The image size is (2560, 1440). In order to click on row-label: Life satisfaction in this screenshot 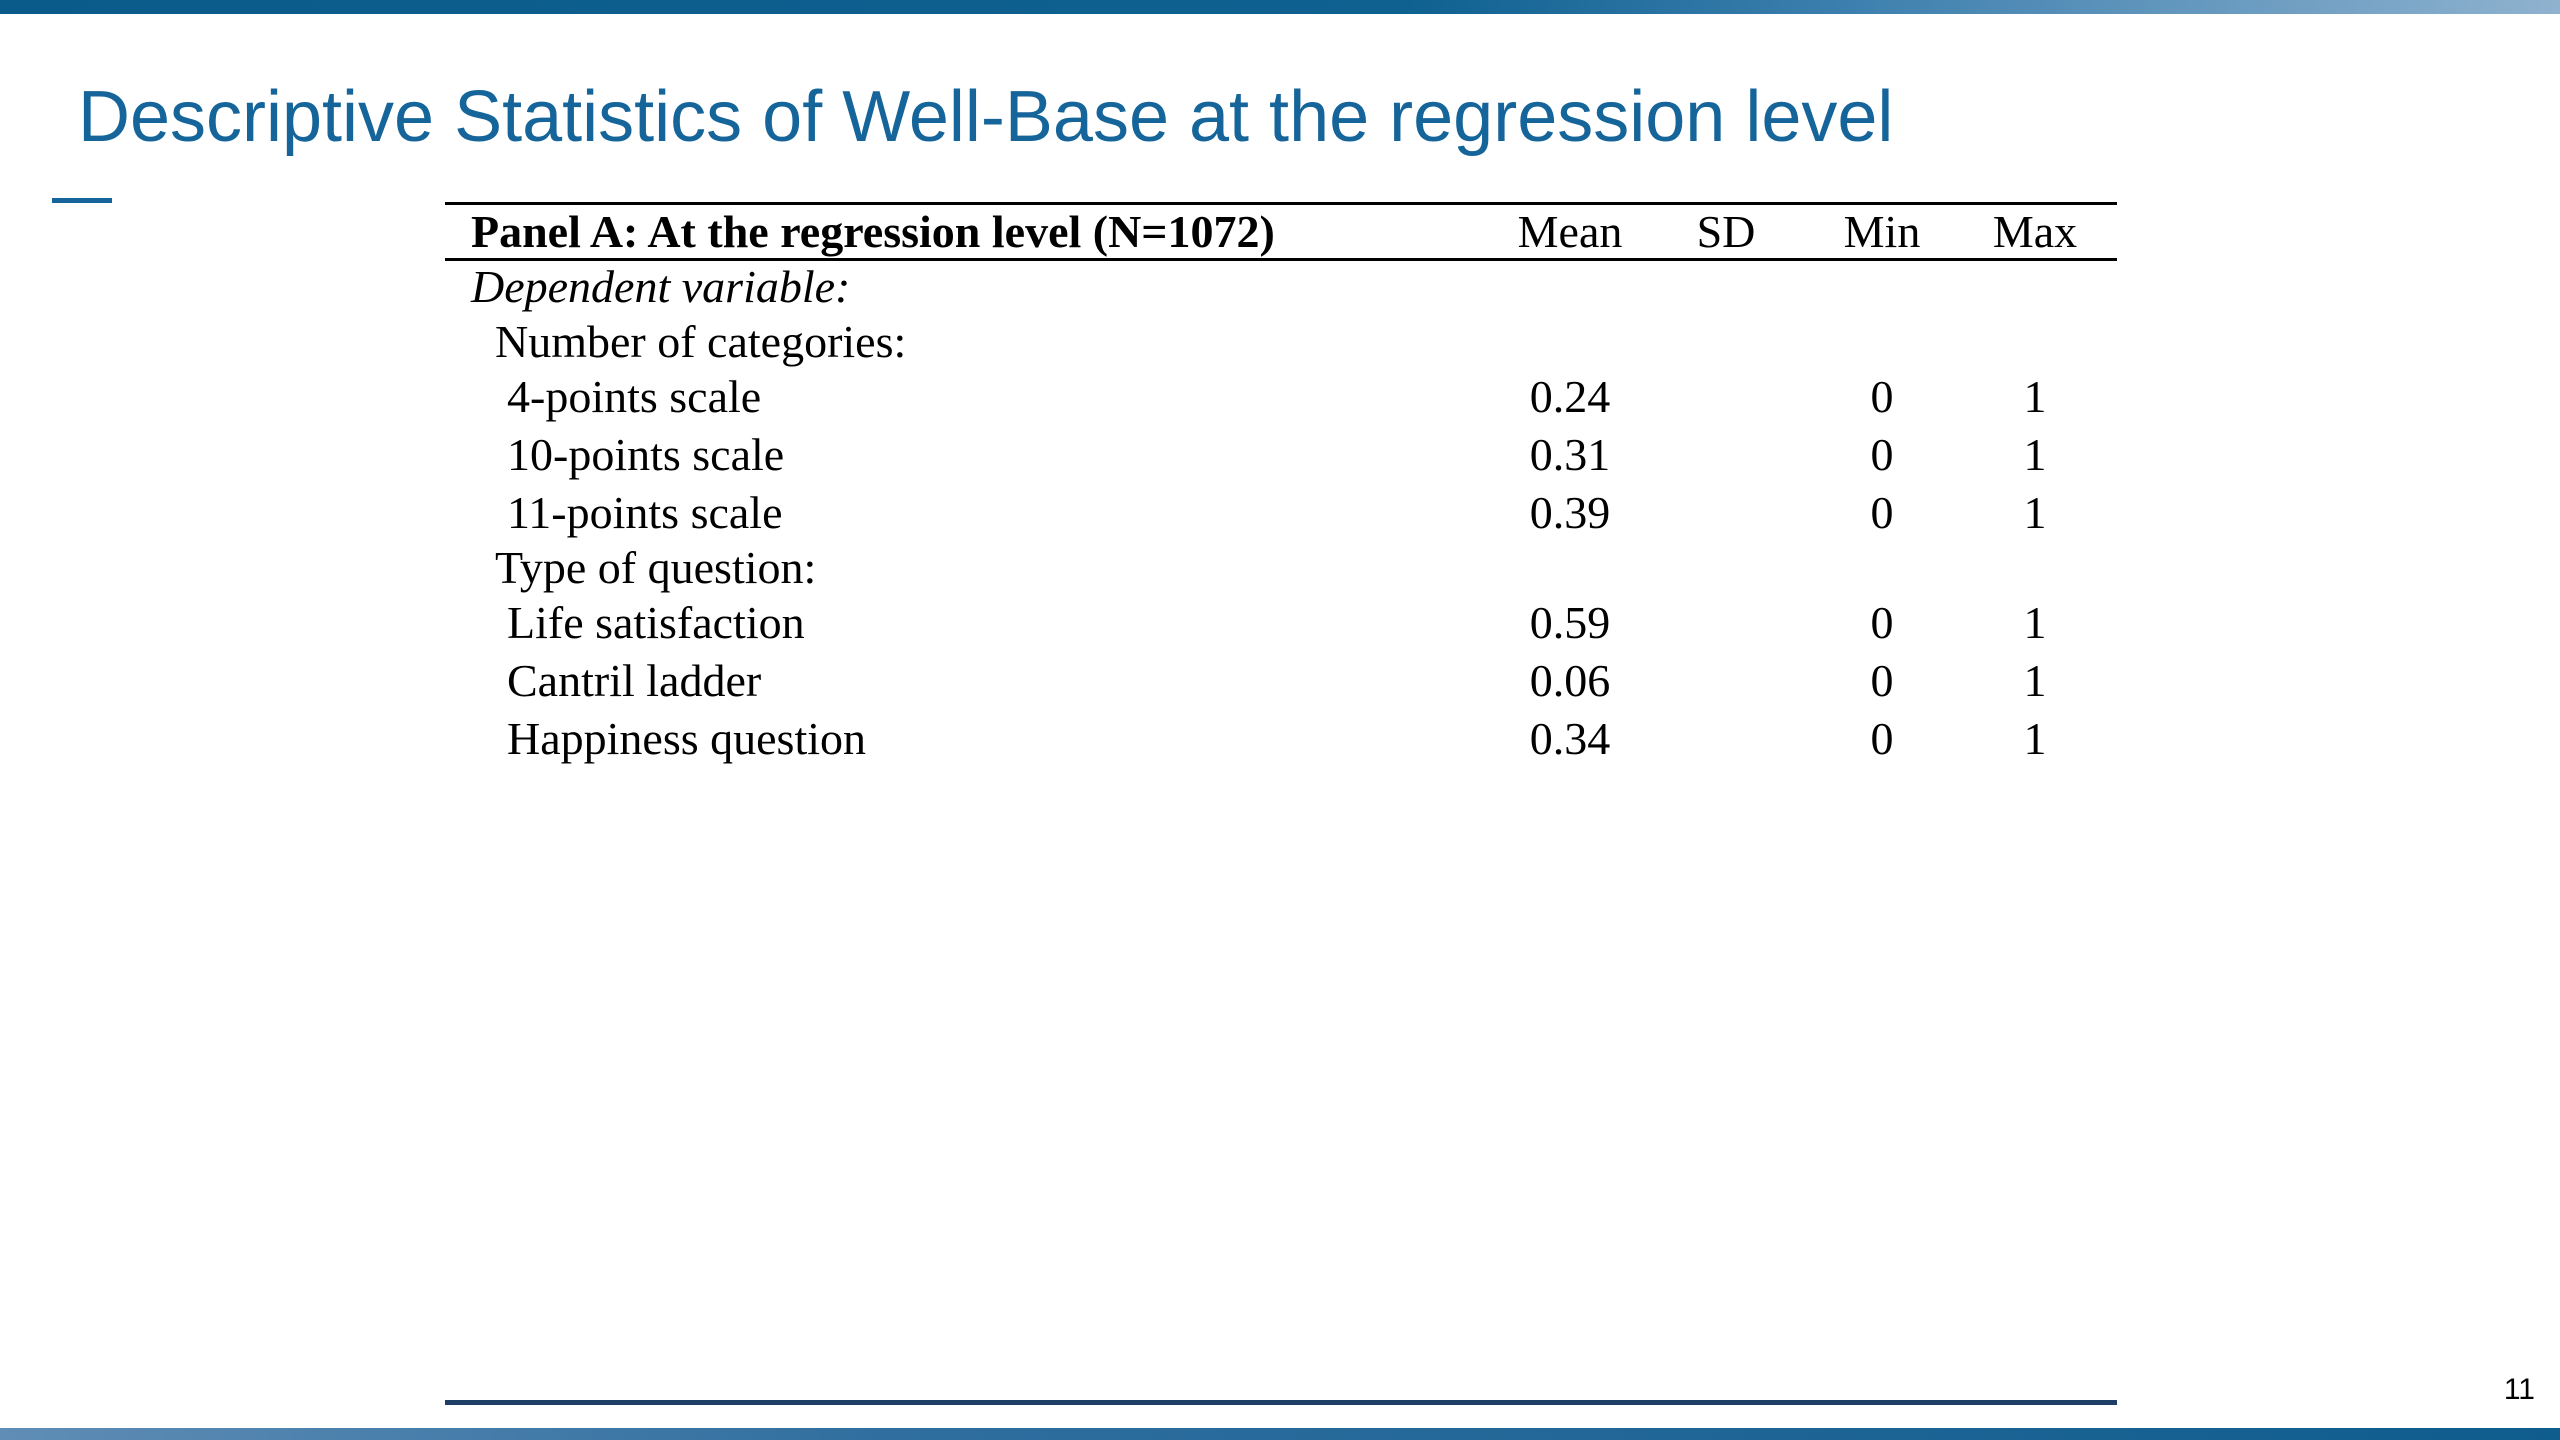, I will do `click(656, 622)`.